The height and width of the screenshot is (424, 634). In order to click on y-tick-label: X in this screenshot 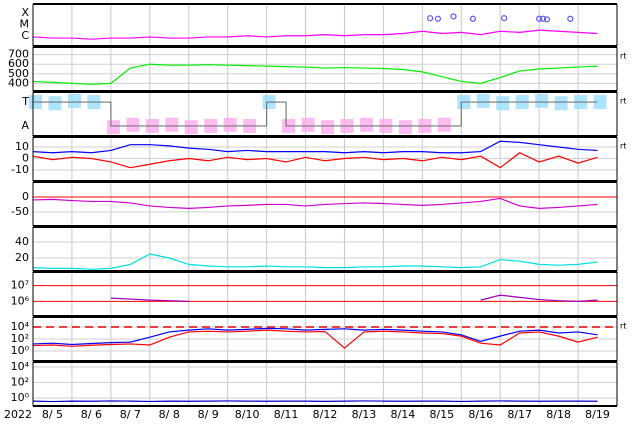, I will do `click(25, 12)`.